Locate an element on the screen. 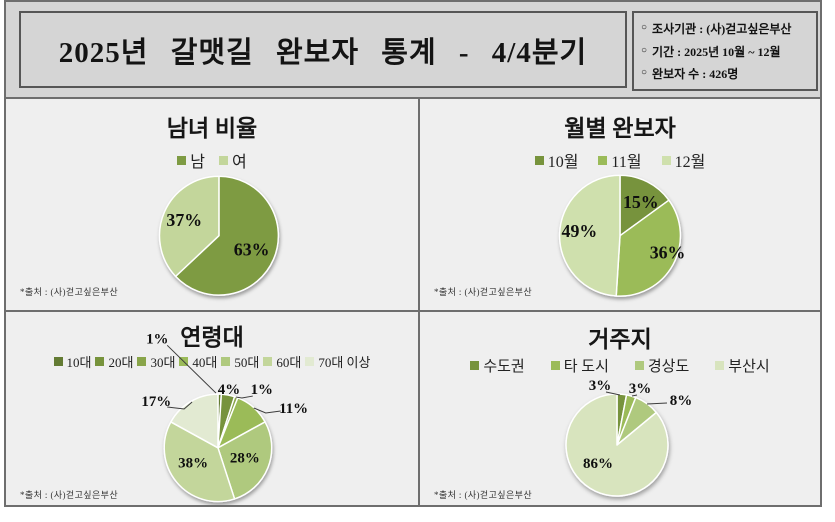 Image resolution: width=835 pixels, height=522 pixels. legend-item-residence-0: 수도권 is located at coordinates (497, 365).